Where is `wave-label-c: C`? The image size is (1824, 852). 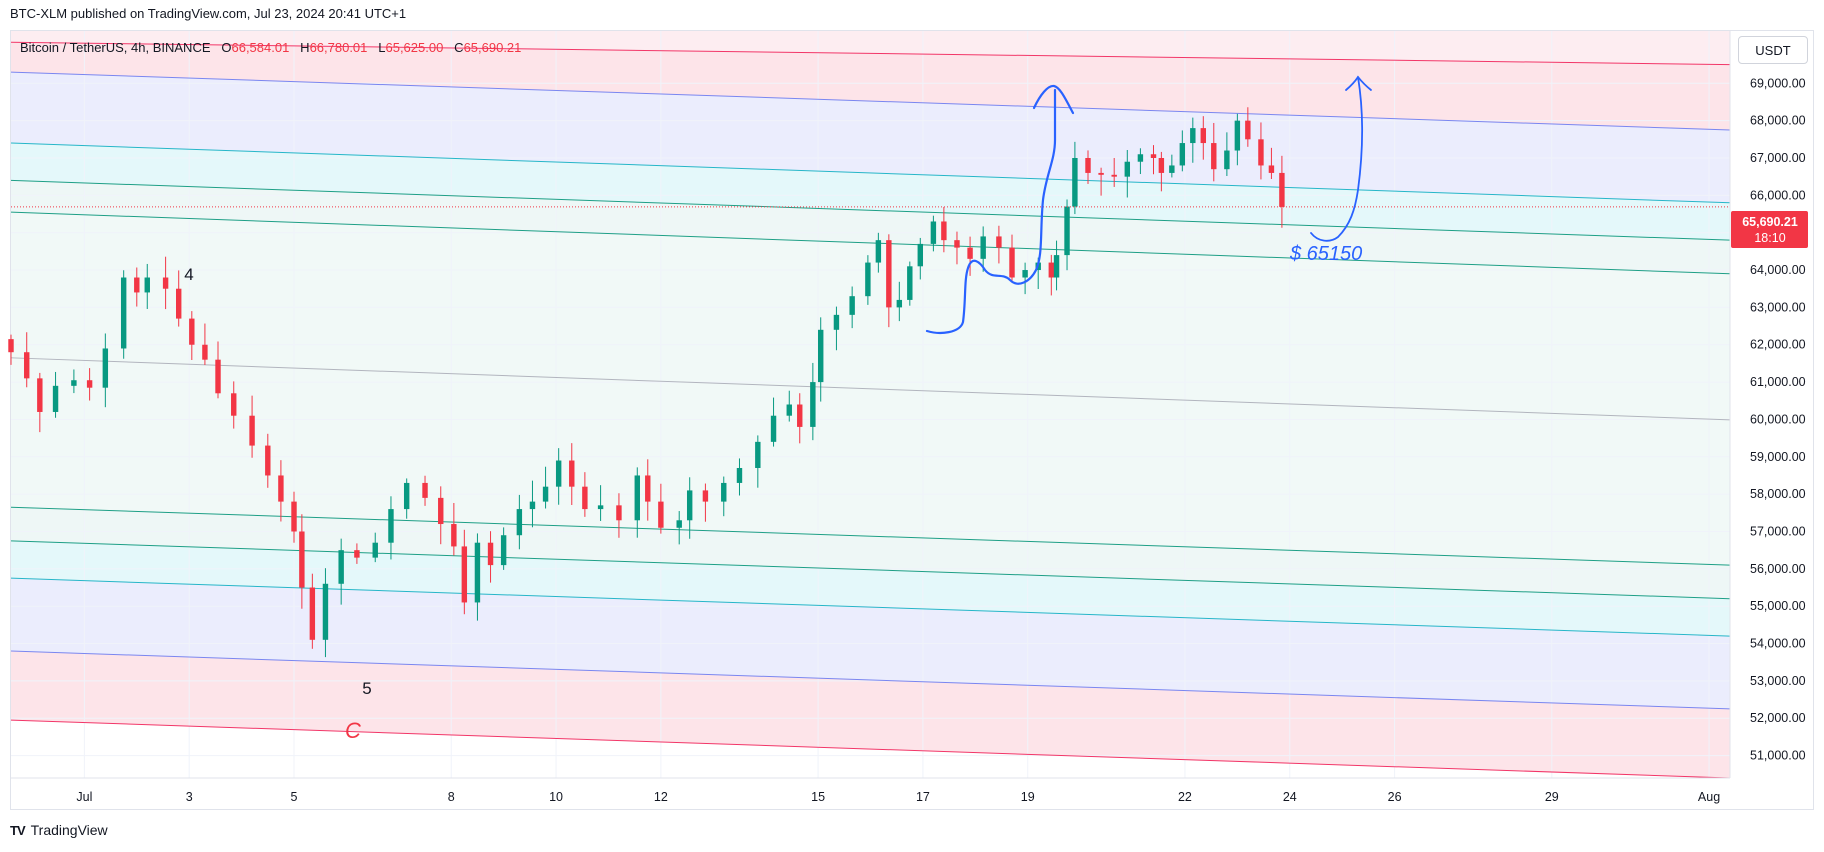 wave-label-c: C is located at coordinates (353, 730).